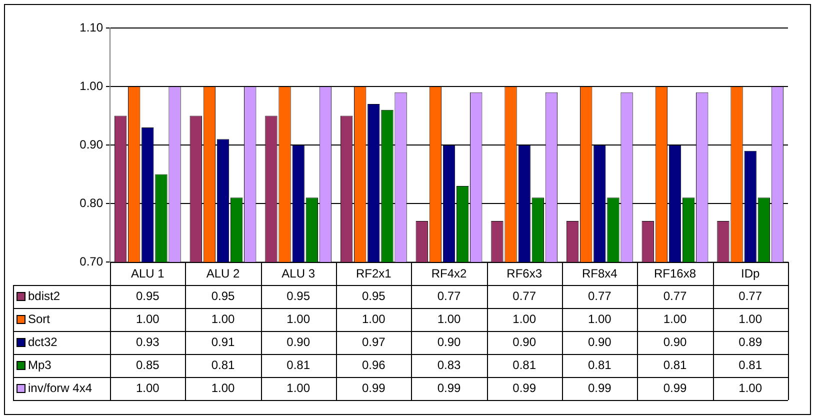  Describe the element at coordinates (92, 261) in the screenshot. I see `y-tick-label: 0.70` at that location.